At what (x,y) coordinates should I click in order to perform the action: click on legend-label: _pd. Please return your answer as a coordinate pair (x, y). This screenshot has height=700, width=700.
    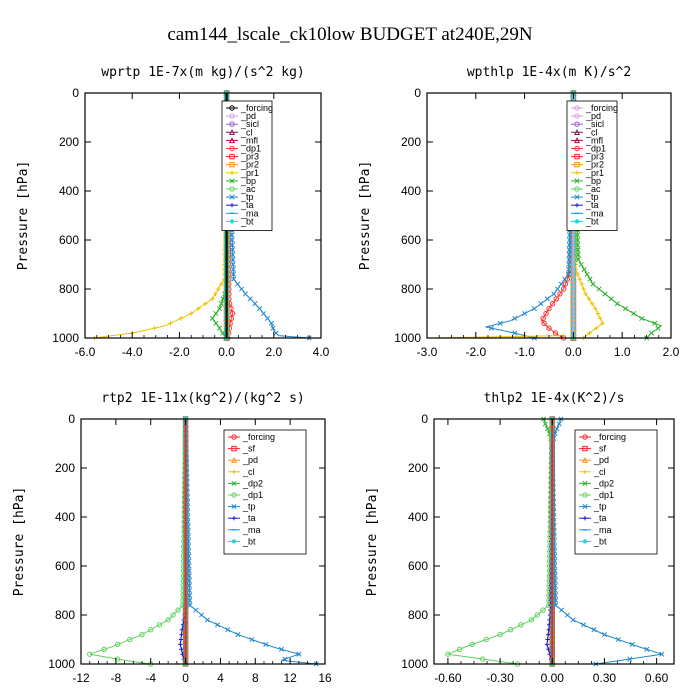
    Looking at the image, I should click on (250, 460).